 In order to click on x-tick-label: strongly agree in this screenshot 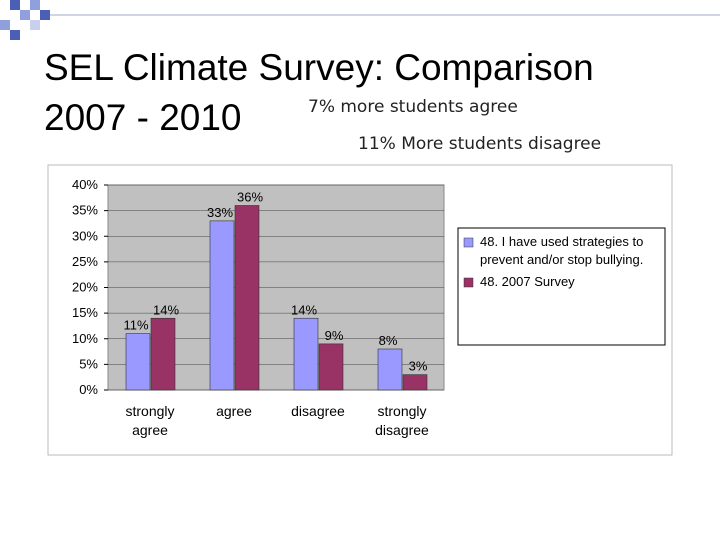, I will do `click(150, 420)`.